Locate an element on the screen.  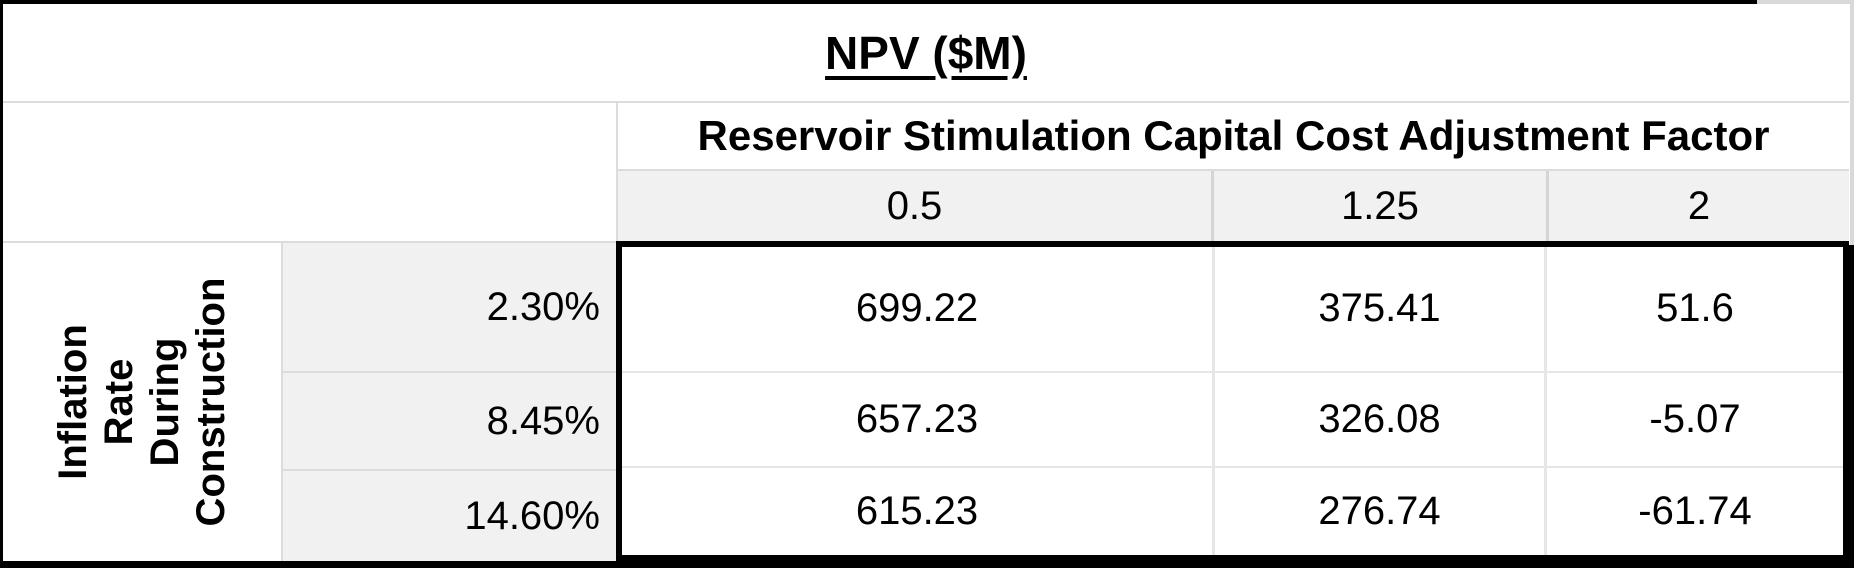
row-axis-title-line: During is located at coordinates (165, 402).